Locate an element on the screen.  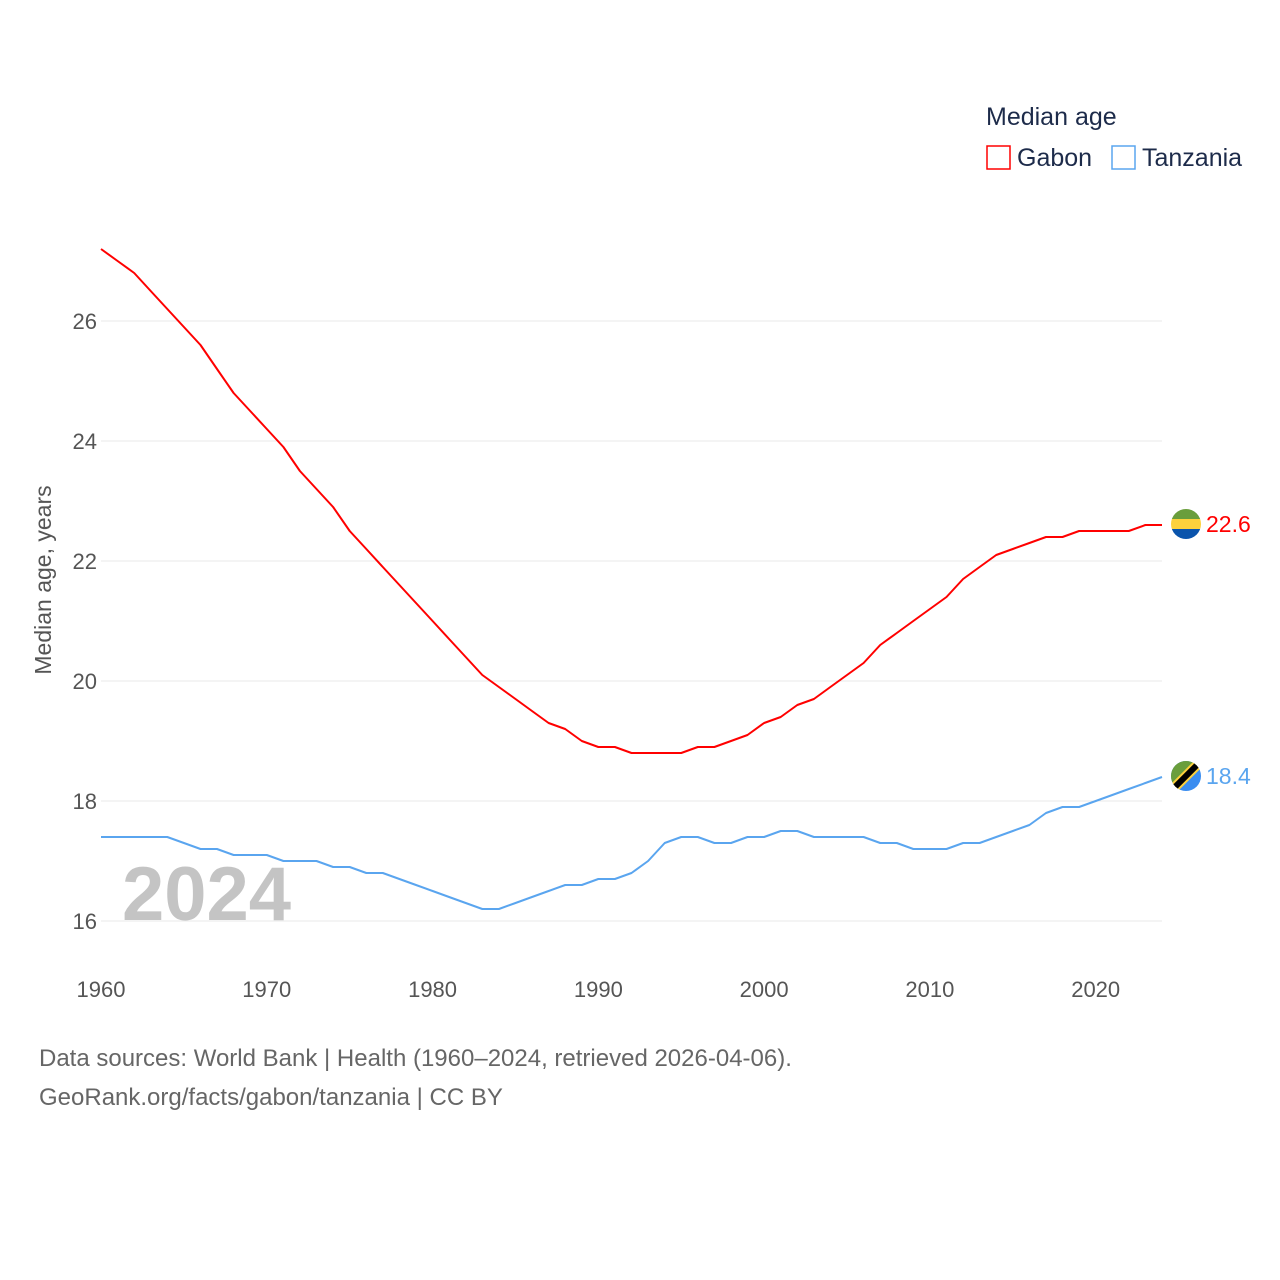
series-line-tanzania is located at coordinates (632, 843).